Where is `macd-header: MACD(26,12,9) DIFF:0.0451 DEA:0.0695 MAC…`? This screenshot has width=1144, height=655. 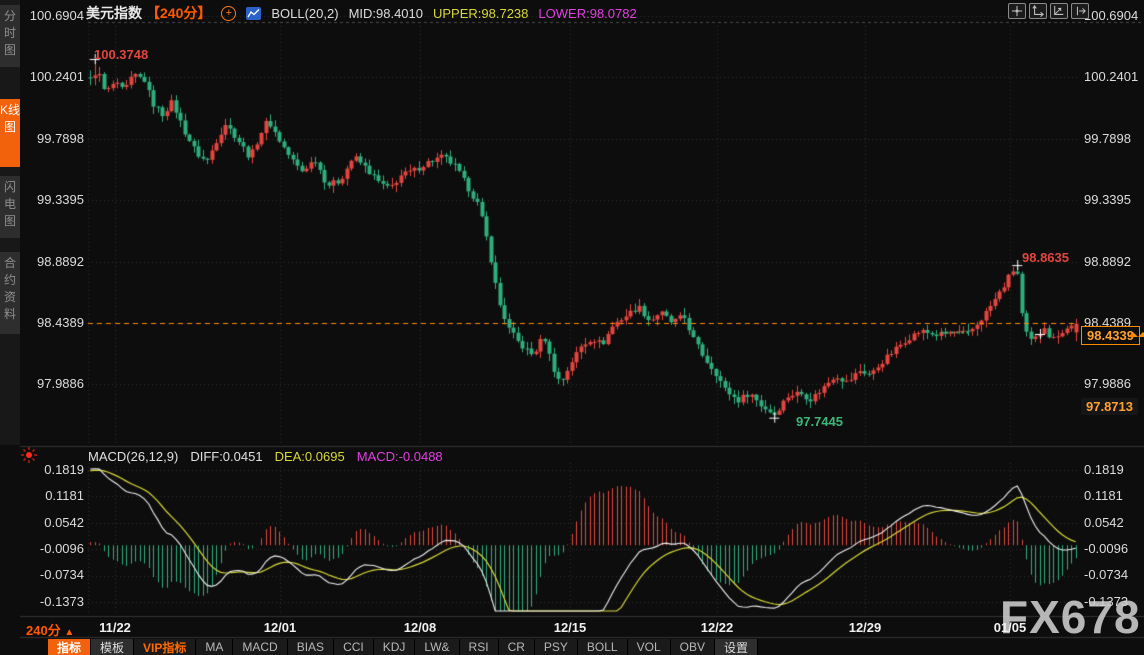
macd-header: MACD(26,12,9) DIFF:0.0451 DEA:0.0695 MAC… is located at coordinates (265, 456).